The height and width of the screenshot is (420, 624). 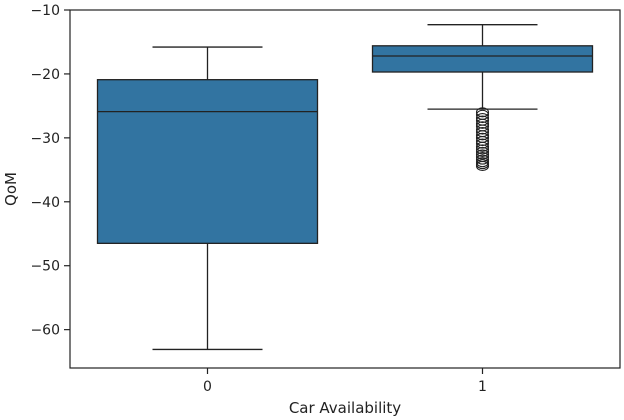 What do you see at coordinates (45, 75) in the screenshot?
I see `y-tick-label: −20` at bounding box center [45, 75].